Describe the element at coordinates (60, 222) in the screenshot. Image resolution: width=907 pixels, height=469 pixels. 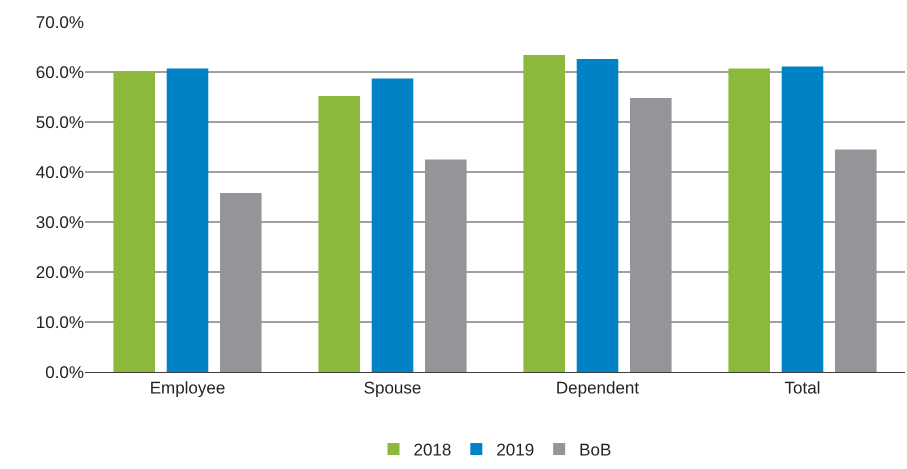
I see `y-tick-label: 30.0%` at that location.